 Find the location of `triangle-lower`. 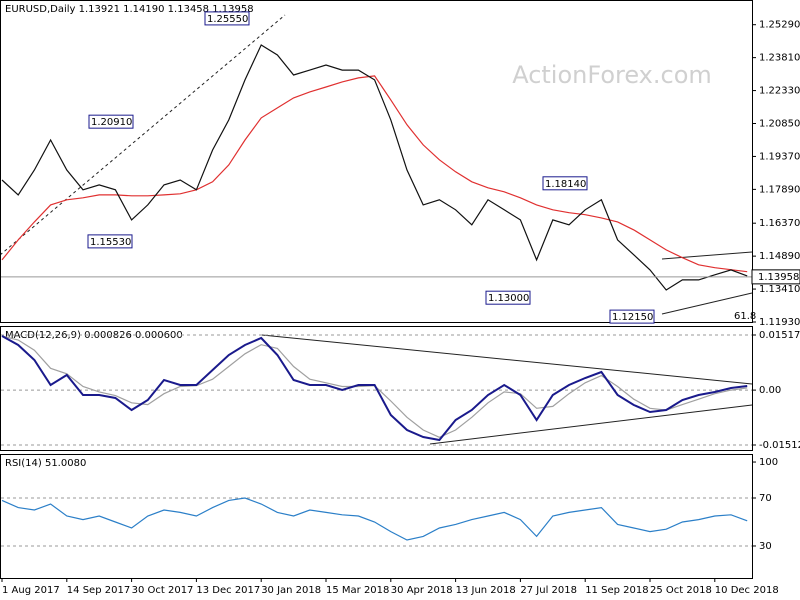

triangle-lower is located at coordinates (707, 303).